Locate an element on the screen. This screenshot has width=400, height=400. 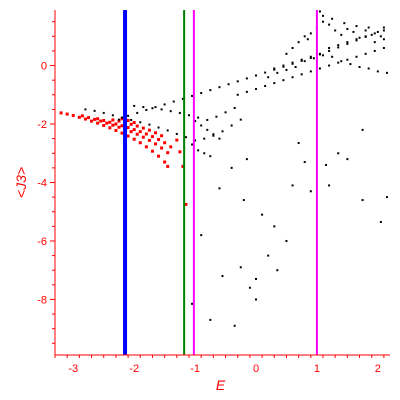
y-axis-title: <J3> is located at coordinates (21, 182).